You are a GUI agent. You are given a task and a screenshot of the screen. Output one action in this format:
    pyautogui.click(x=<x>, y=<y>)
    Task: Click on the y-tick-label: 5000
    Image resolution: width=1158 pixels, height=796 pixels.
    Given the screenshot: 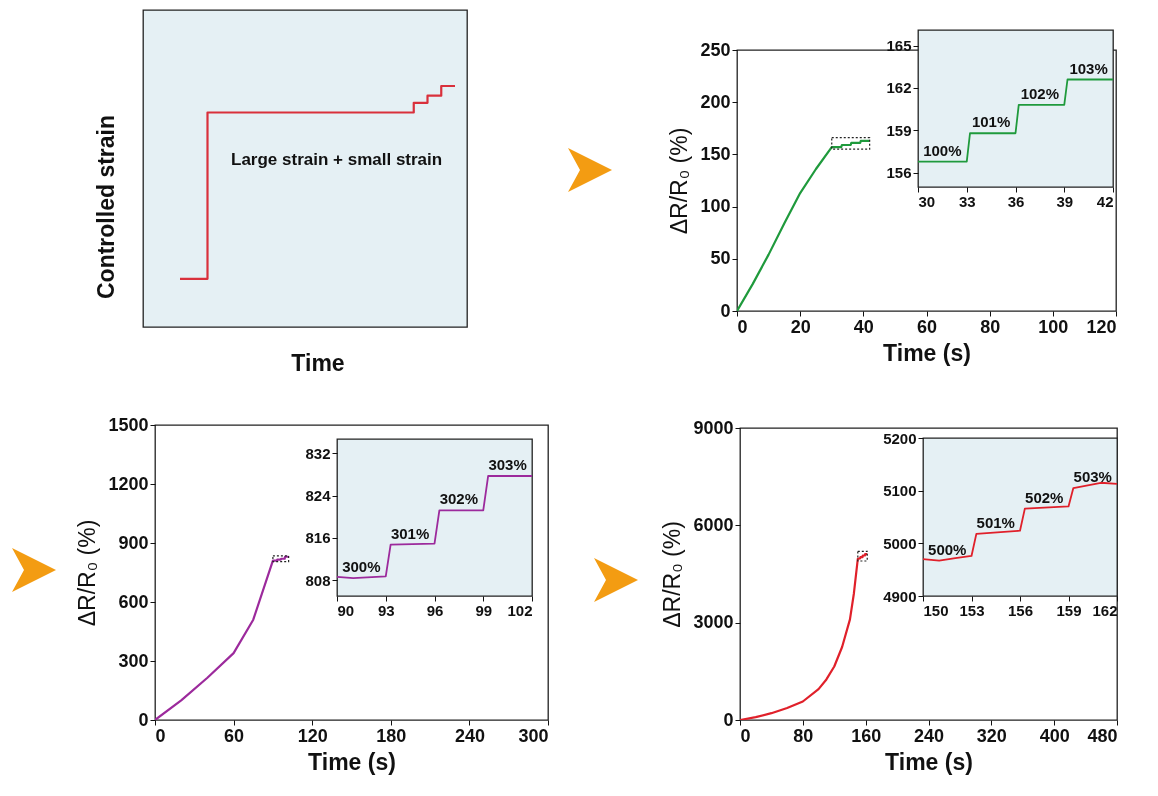 What is the action you would take?
    pyautogui.click(x=900, y=543)
    